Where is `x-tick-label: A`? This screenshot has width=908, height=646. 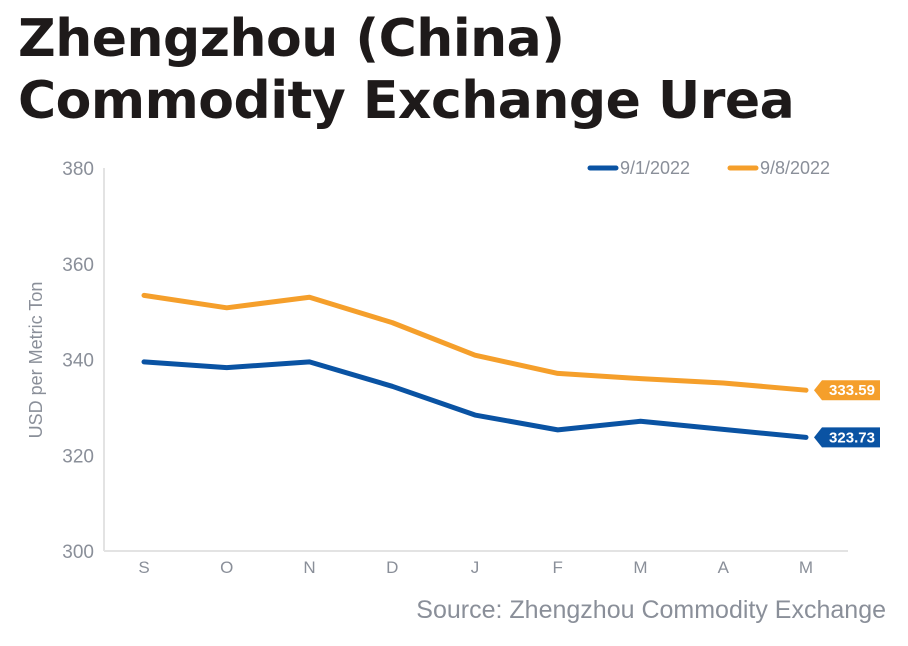 x-tick-label: A is located at coordinates (724, 567).